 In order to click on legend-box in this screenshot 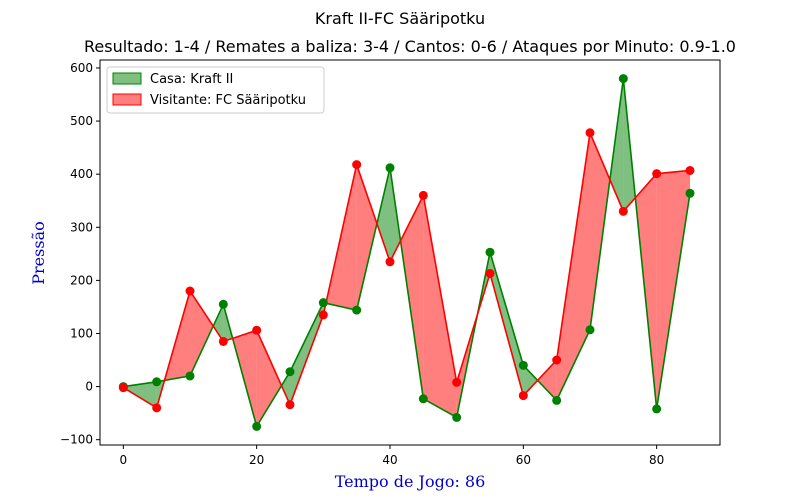, I will do `click(215, 90)`.